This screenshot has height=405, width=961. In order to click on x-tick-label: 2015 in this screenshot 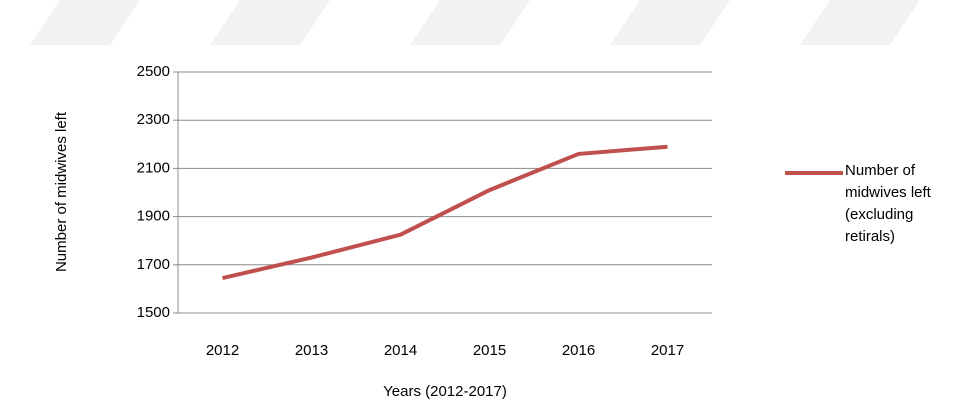, I will do `click(489, 350)`.